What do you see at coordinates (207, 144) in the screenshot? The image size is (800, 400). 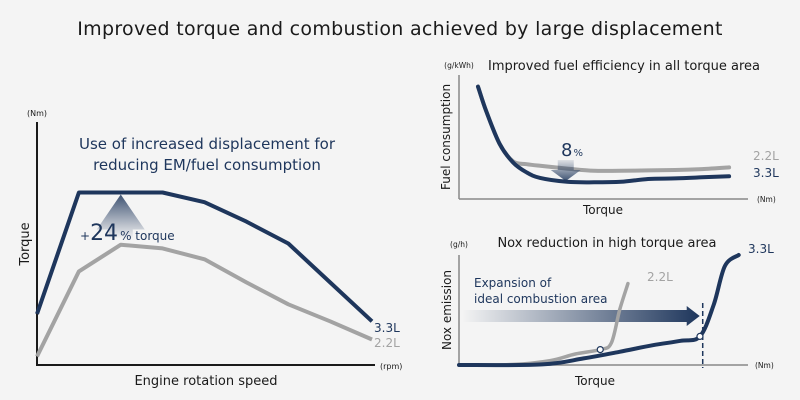 I see `annotation-title-line-1: Use of increased displacement for` at bounding box center [207, 144].